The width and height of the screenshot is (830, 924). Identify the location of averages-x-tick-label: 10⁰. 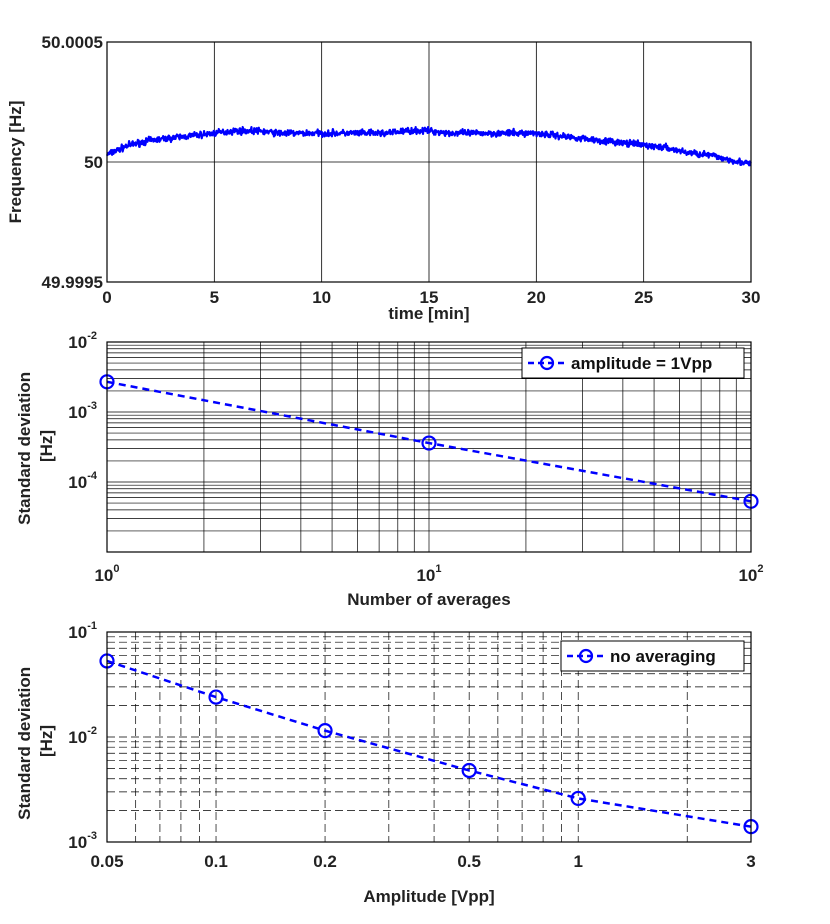
(106, 574).